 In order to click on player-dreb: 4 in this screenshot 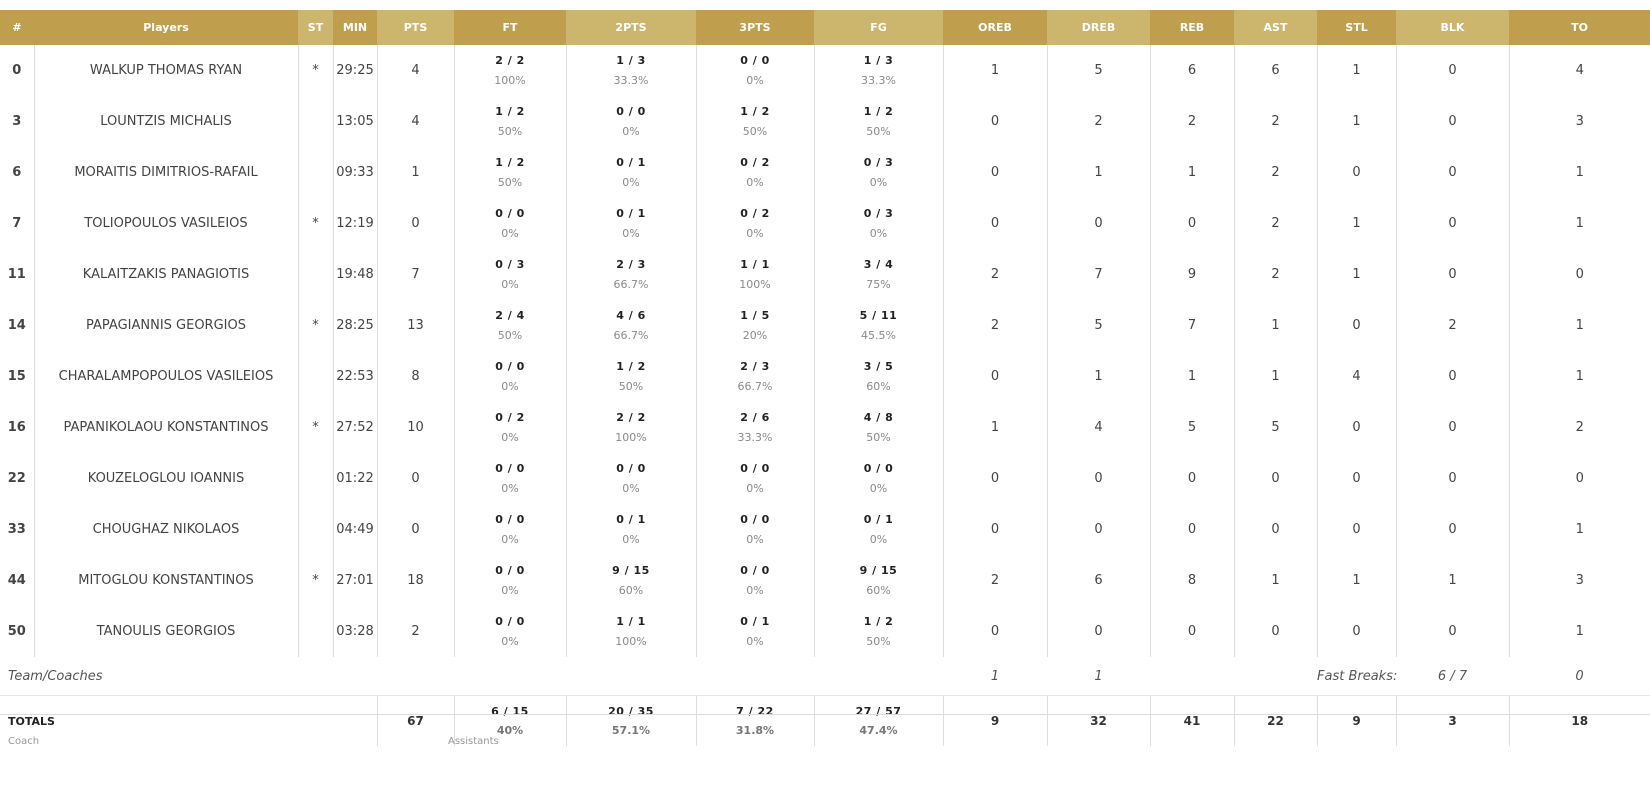, I will do `click(1099, 427)`.